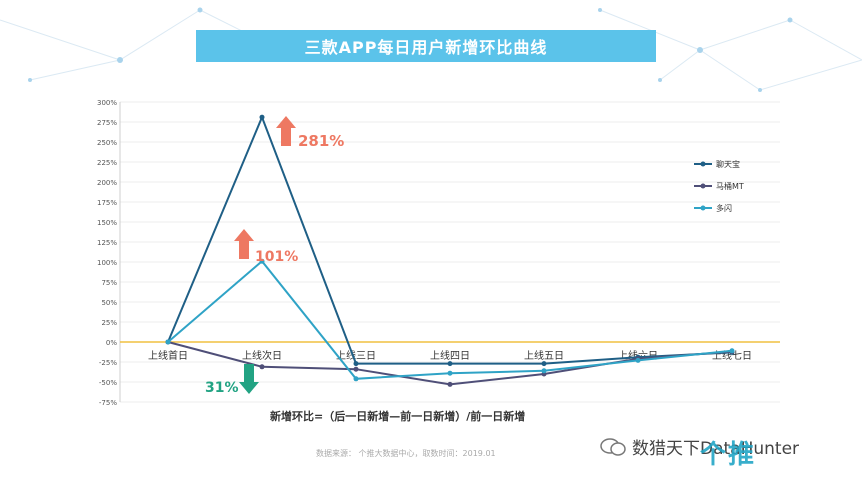 The width and height of the screenshot is (862, 485). I want to click on y-tick-label: 75%, so click(109, 283).